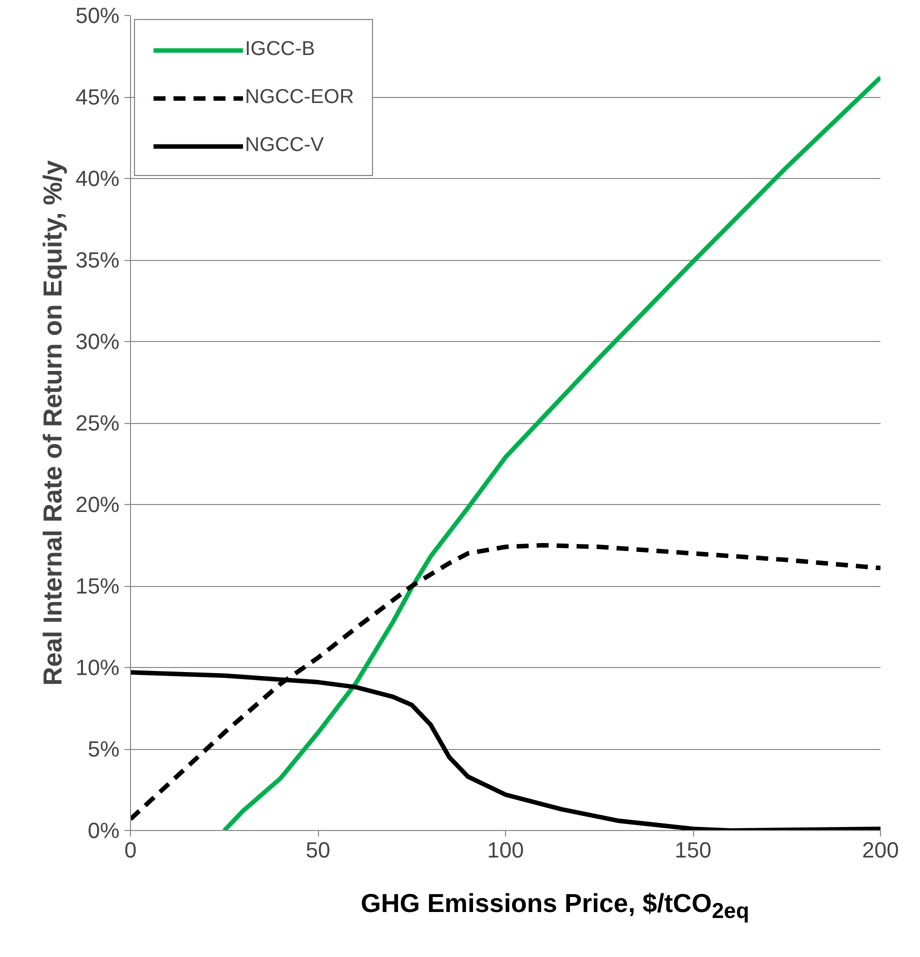  I want to click on y-tick-label: 5%, so click(104, 749).